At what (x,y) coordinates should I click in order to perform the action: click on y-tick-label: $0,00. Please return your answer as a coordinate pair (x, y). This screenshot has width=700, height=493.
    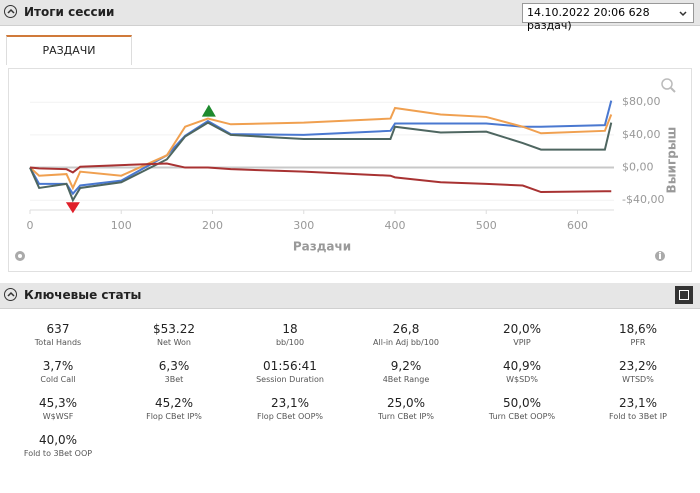
    Looking at the image, I should click on (638, 167).